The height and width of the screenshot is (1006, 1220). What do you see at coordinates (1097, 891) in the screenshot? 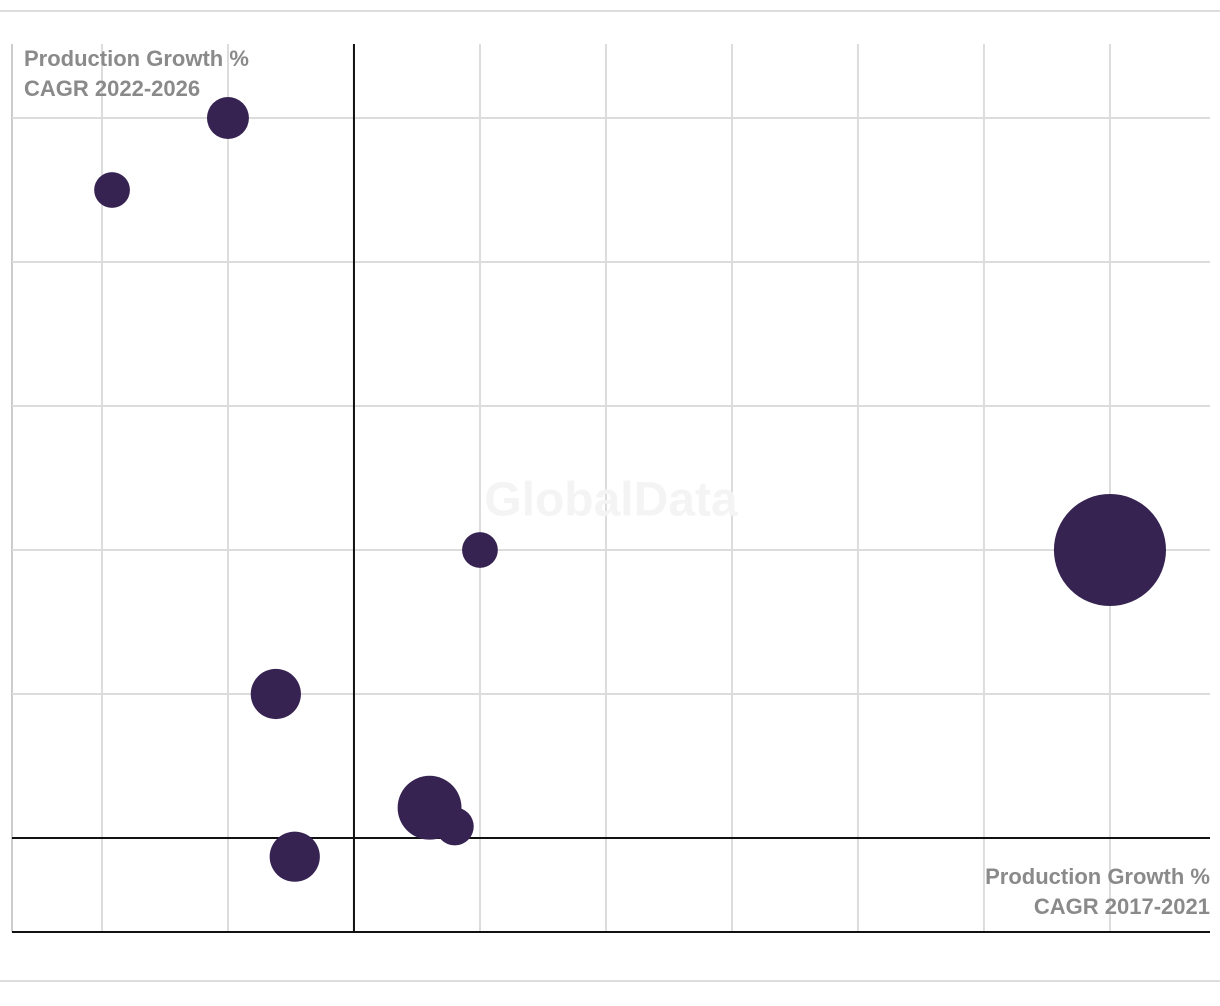
I see `x-axis-title: Production Growth % CAGR 2017-2021` at bounding box center [1097, 891].